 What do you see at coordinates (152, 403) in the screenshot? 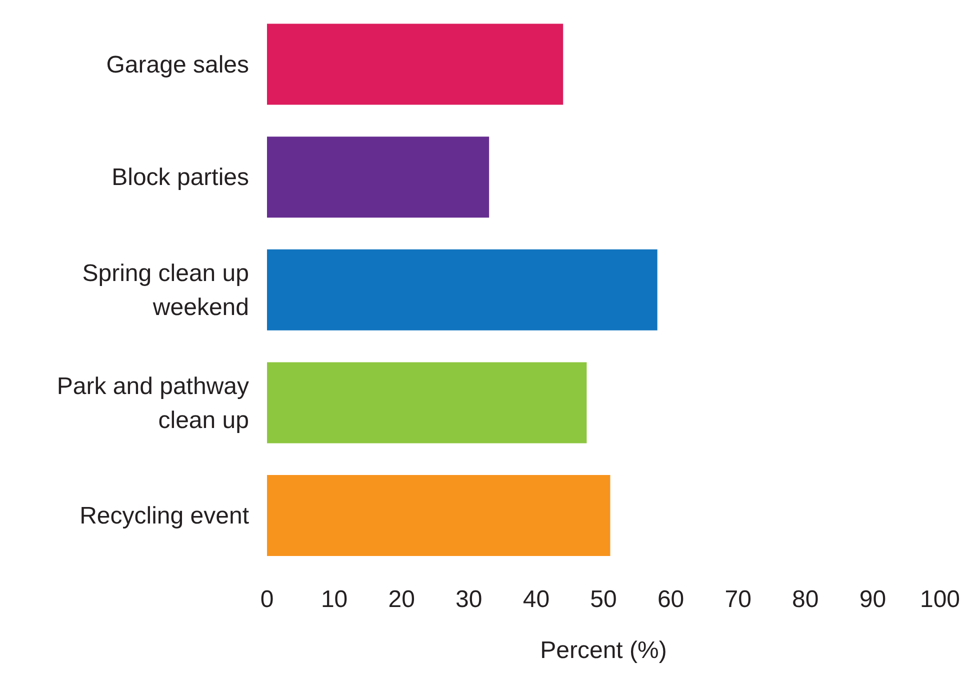
I see `y-tick-label: Park and pathway clean up` at bounding box center [152, 403].